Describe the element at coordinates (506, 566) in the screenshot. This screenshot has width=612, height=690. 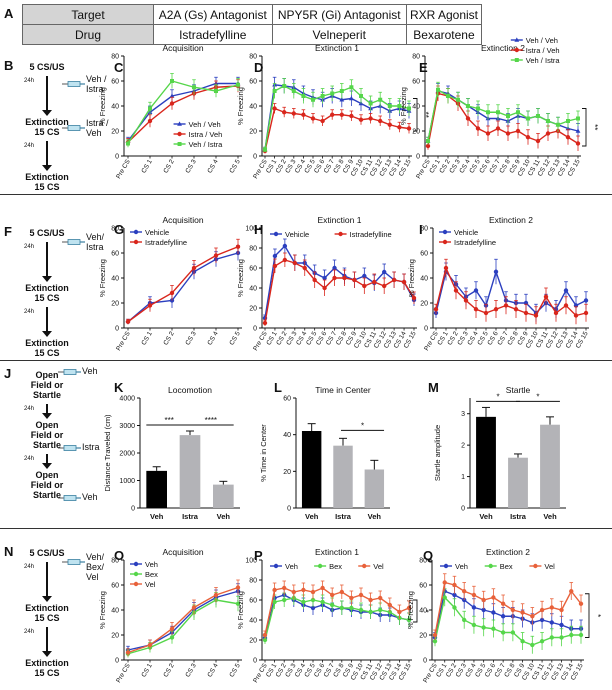
I see `legend-label: Bex` at that location.